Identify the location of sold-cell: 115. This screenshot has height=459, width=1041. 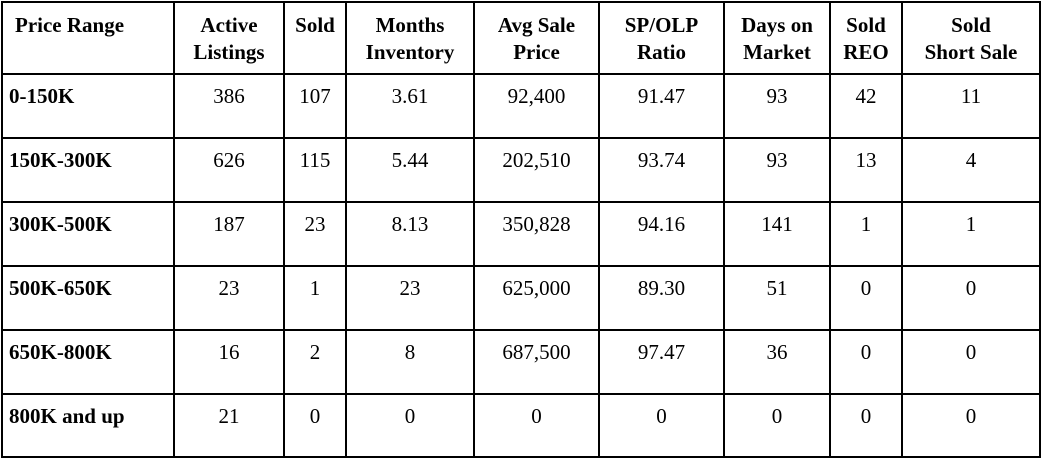
(315, 170).